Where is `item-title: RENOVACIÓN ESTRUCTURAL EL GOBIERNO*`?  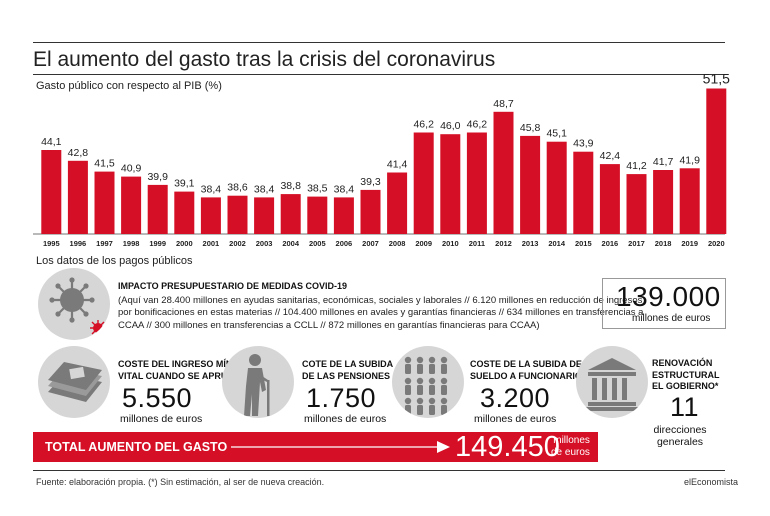
item-title: RENOVACIÓN ESTRUCTURAL EL GOBIERNO* is located at coordinates (686, 375).